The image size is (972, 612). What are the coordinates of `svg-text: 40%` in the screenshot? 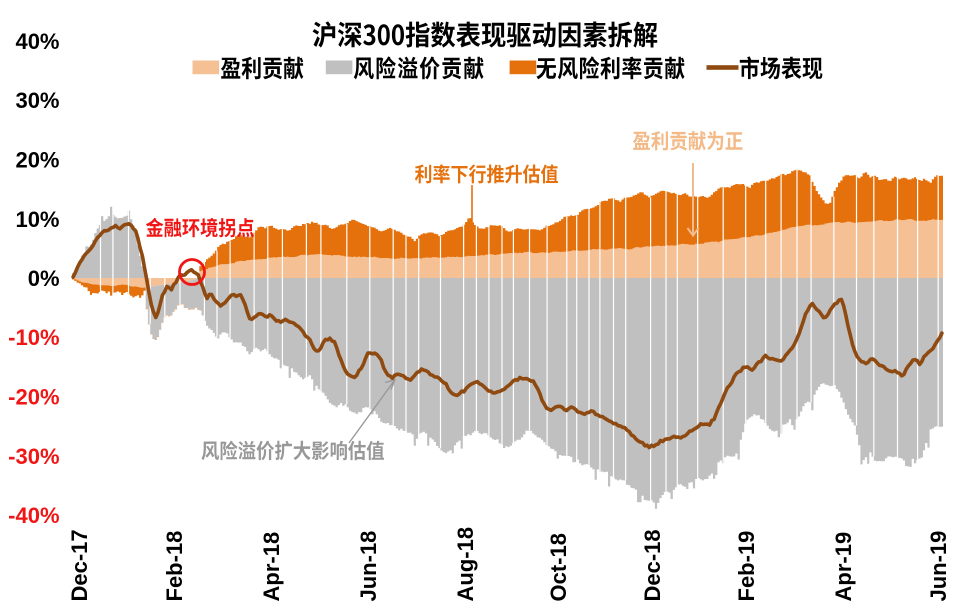 It's located at (37, 41).